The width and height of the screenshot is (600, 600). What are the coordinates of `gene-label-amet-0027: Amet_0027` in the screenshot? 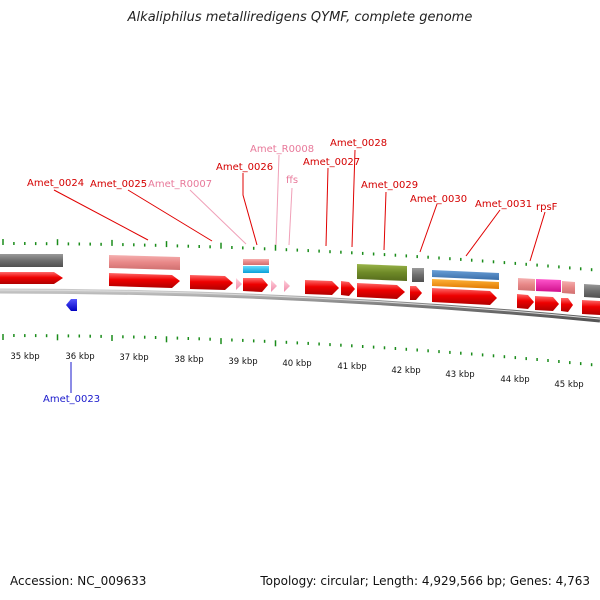 It's located at (331, 162).